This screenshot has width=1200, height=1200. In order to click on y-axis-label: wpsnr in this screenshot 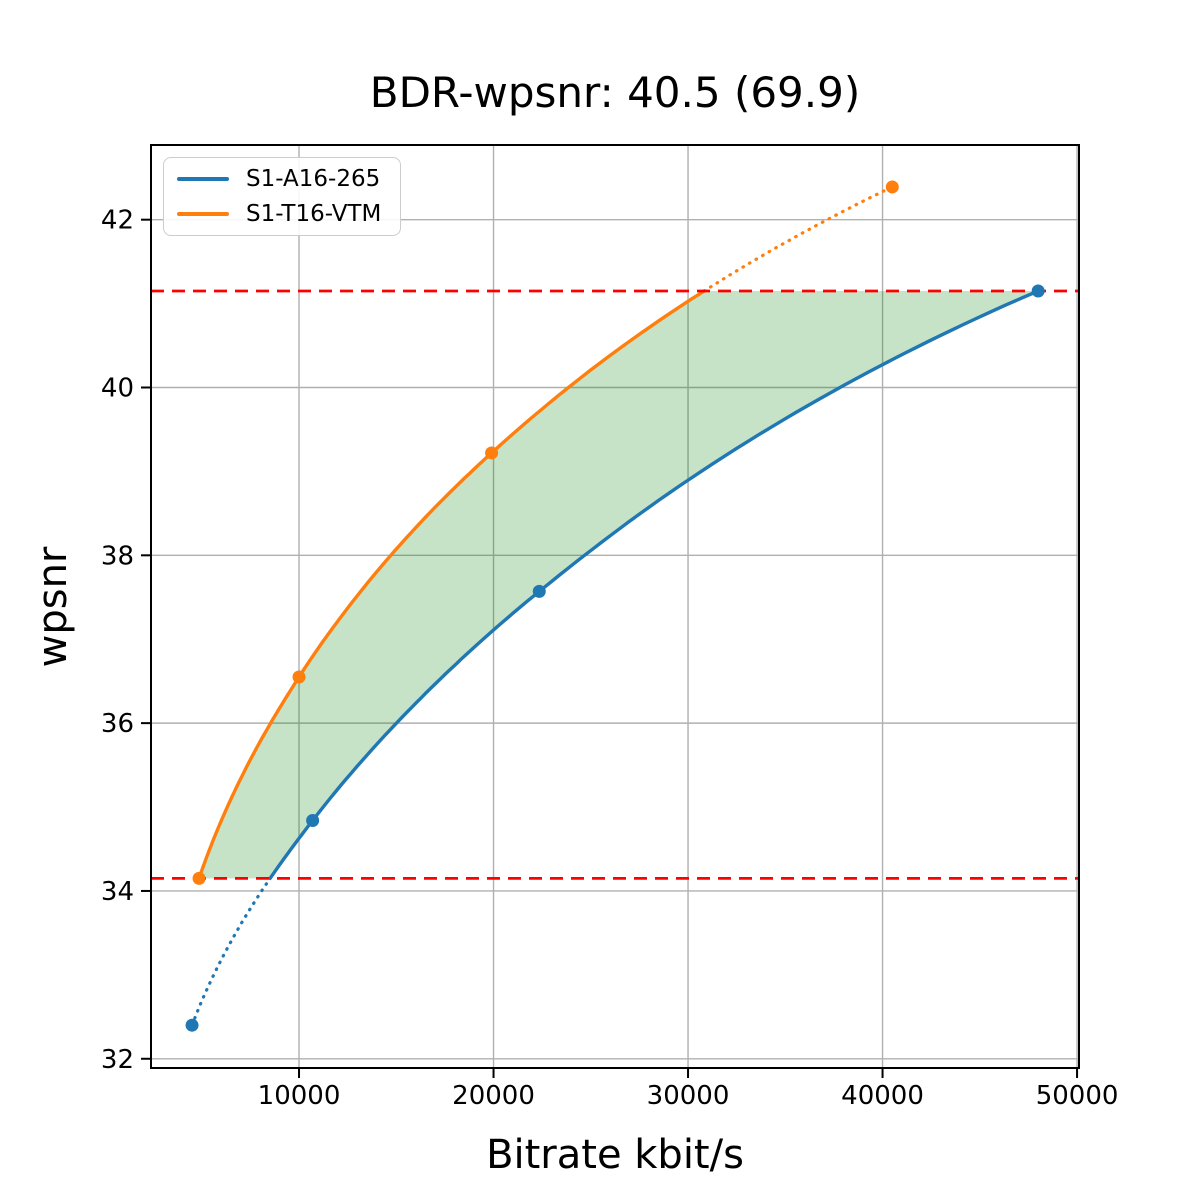, I will do `click(53, 607)`.